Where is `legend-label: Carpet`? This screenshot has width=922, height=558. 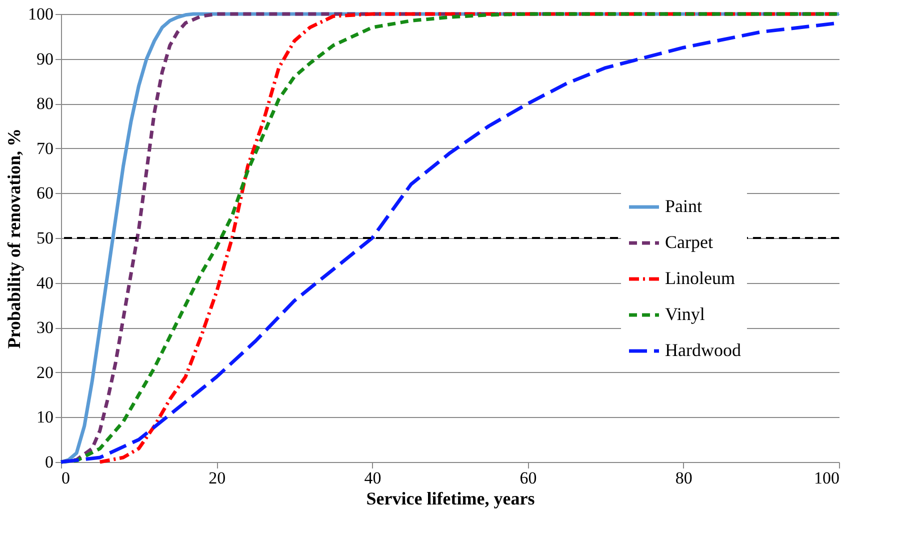
legend-label: Carpet is located at coordinates (689, 242).